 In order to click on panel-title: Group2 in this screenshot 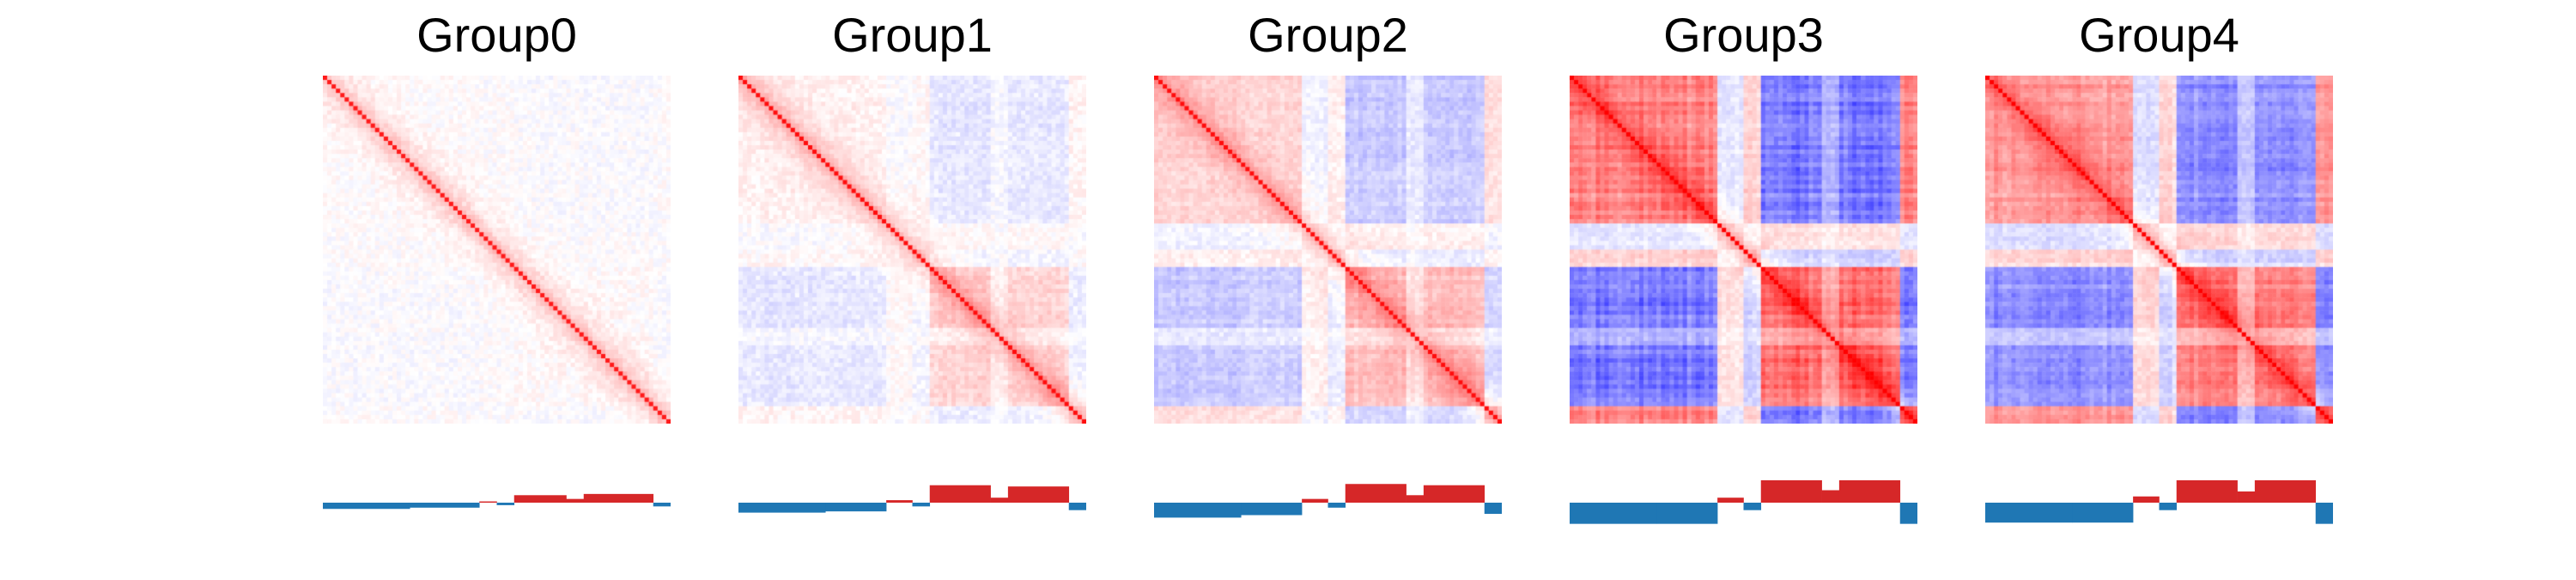, I will do `click(1328, 35)`.